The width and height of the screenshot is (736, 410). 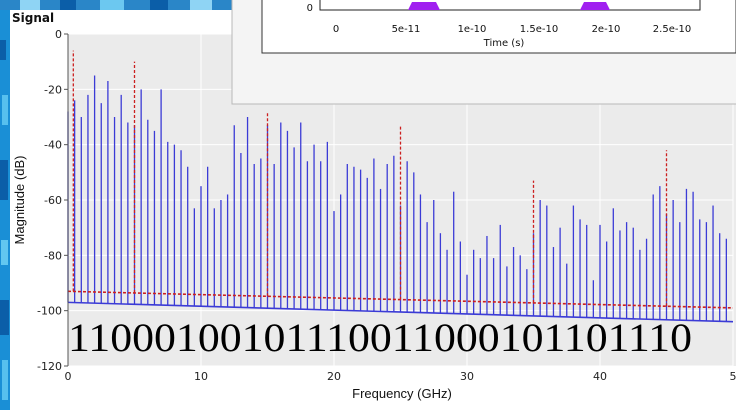 What do you see at coordinates (201, 376) in the screenshot?
I see `x-tick-label-1: 10` at bounding box center [201, 376].